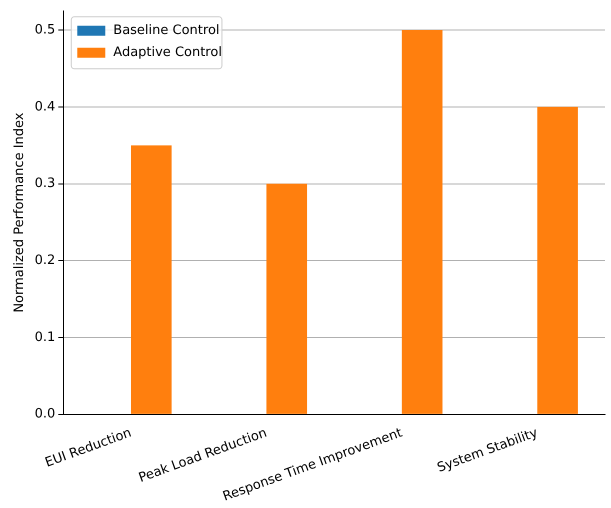 The image size is (611, 508). I want to click on y-tick-label: 0.1, so click(45, 337).